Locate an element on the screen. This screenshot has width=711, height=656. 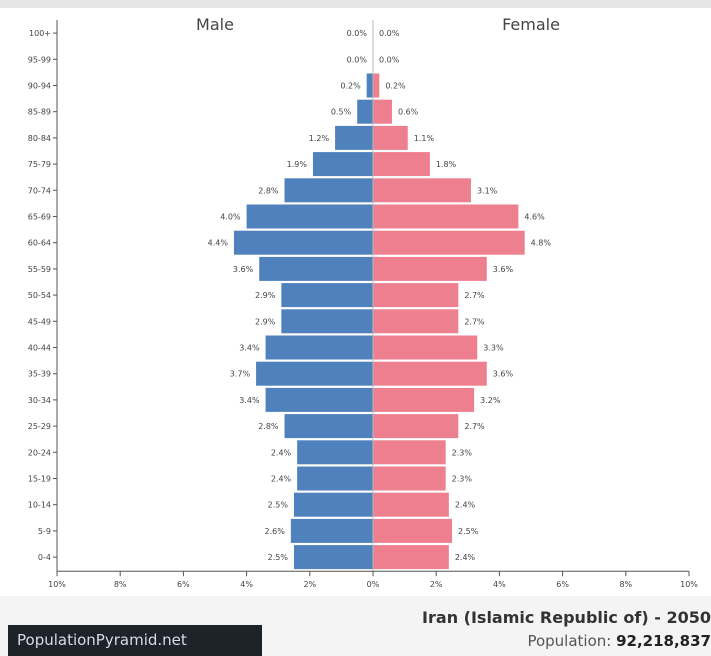
data-label-female: 1.8% is located at coordinates (446, 164).